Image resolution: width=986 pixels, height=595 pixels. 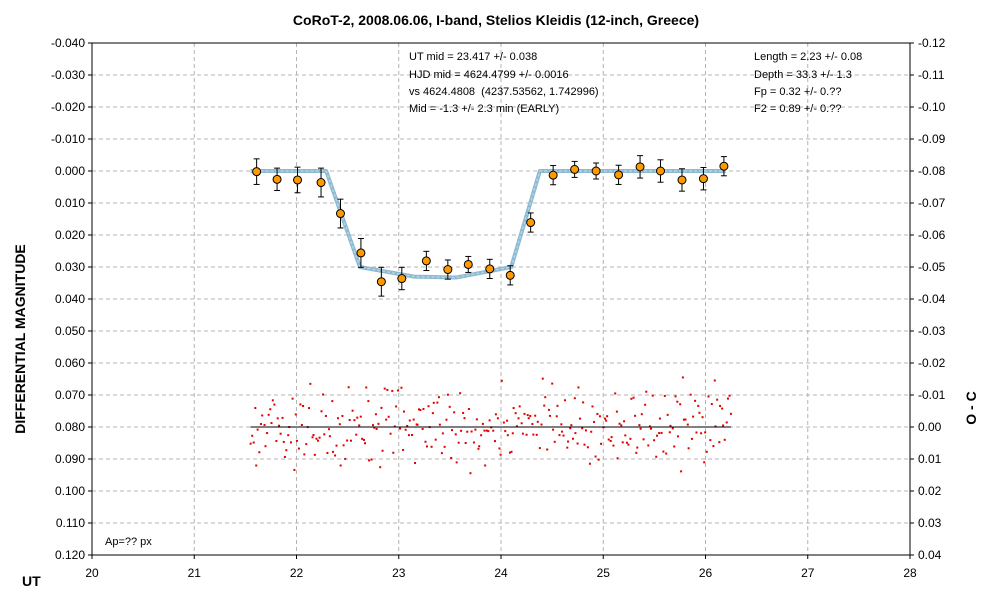 I want to click on ann-length: Length = 2.23 +/- 0.08, so click(x=808, y=57).